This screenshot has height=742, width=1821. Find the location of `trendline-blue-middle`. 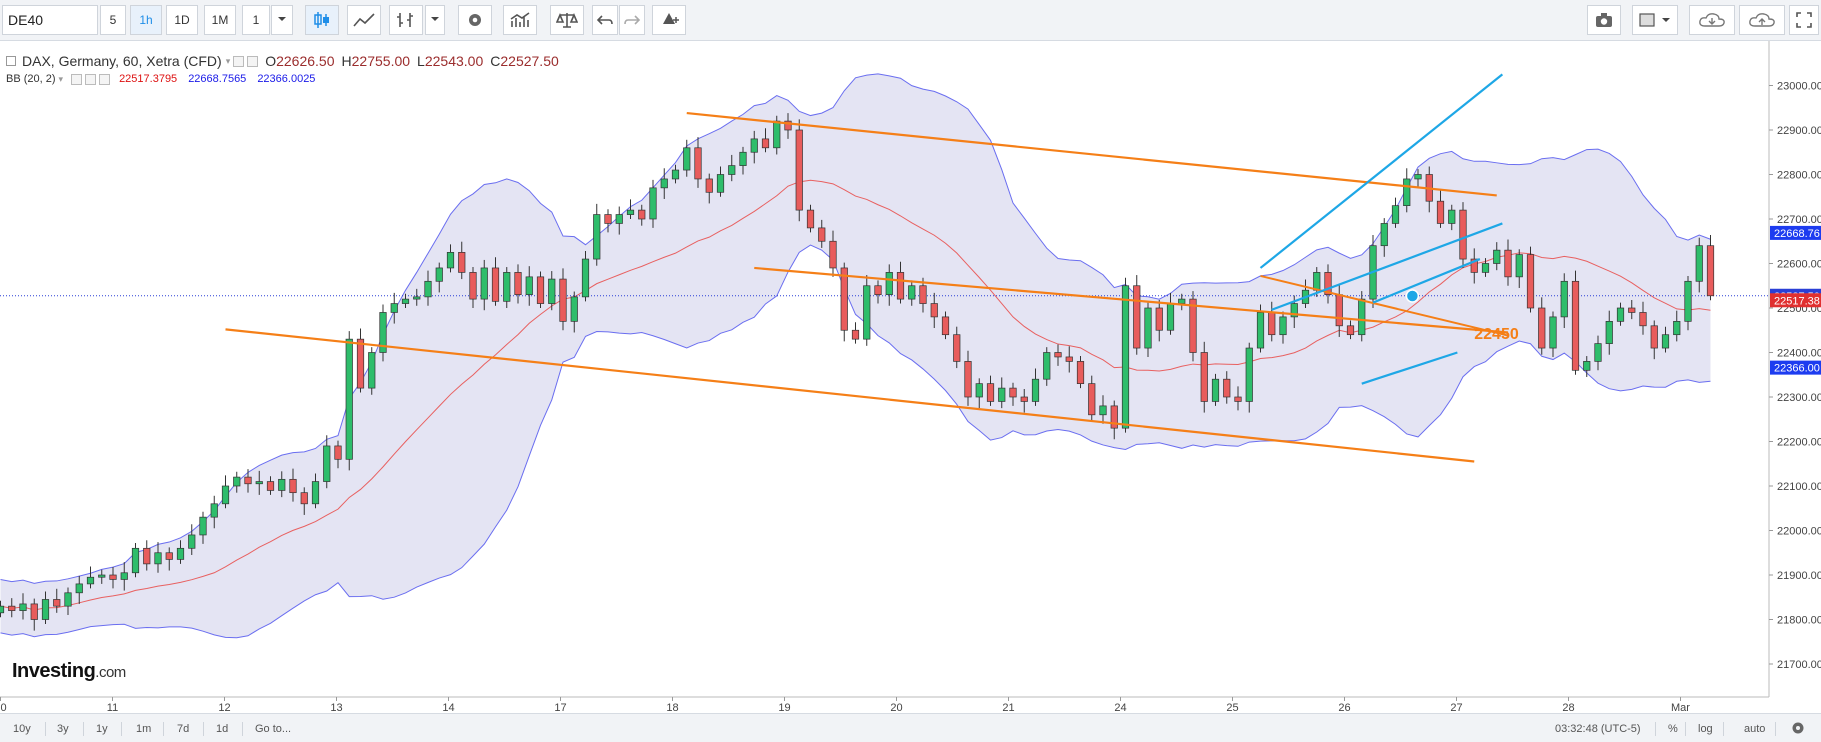

trendline-blue-middle is located at coordinates (1387, 266).